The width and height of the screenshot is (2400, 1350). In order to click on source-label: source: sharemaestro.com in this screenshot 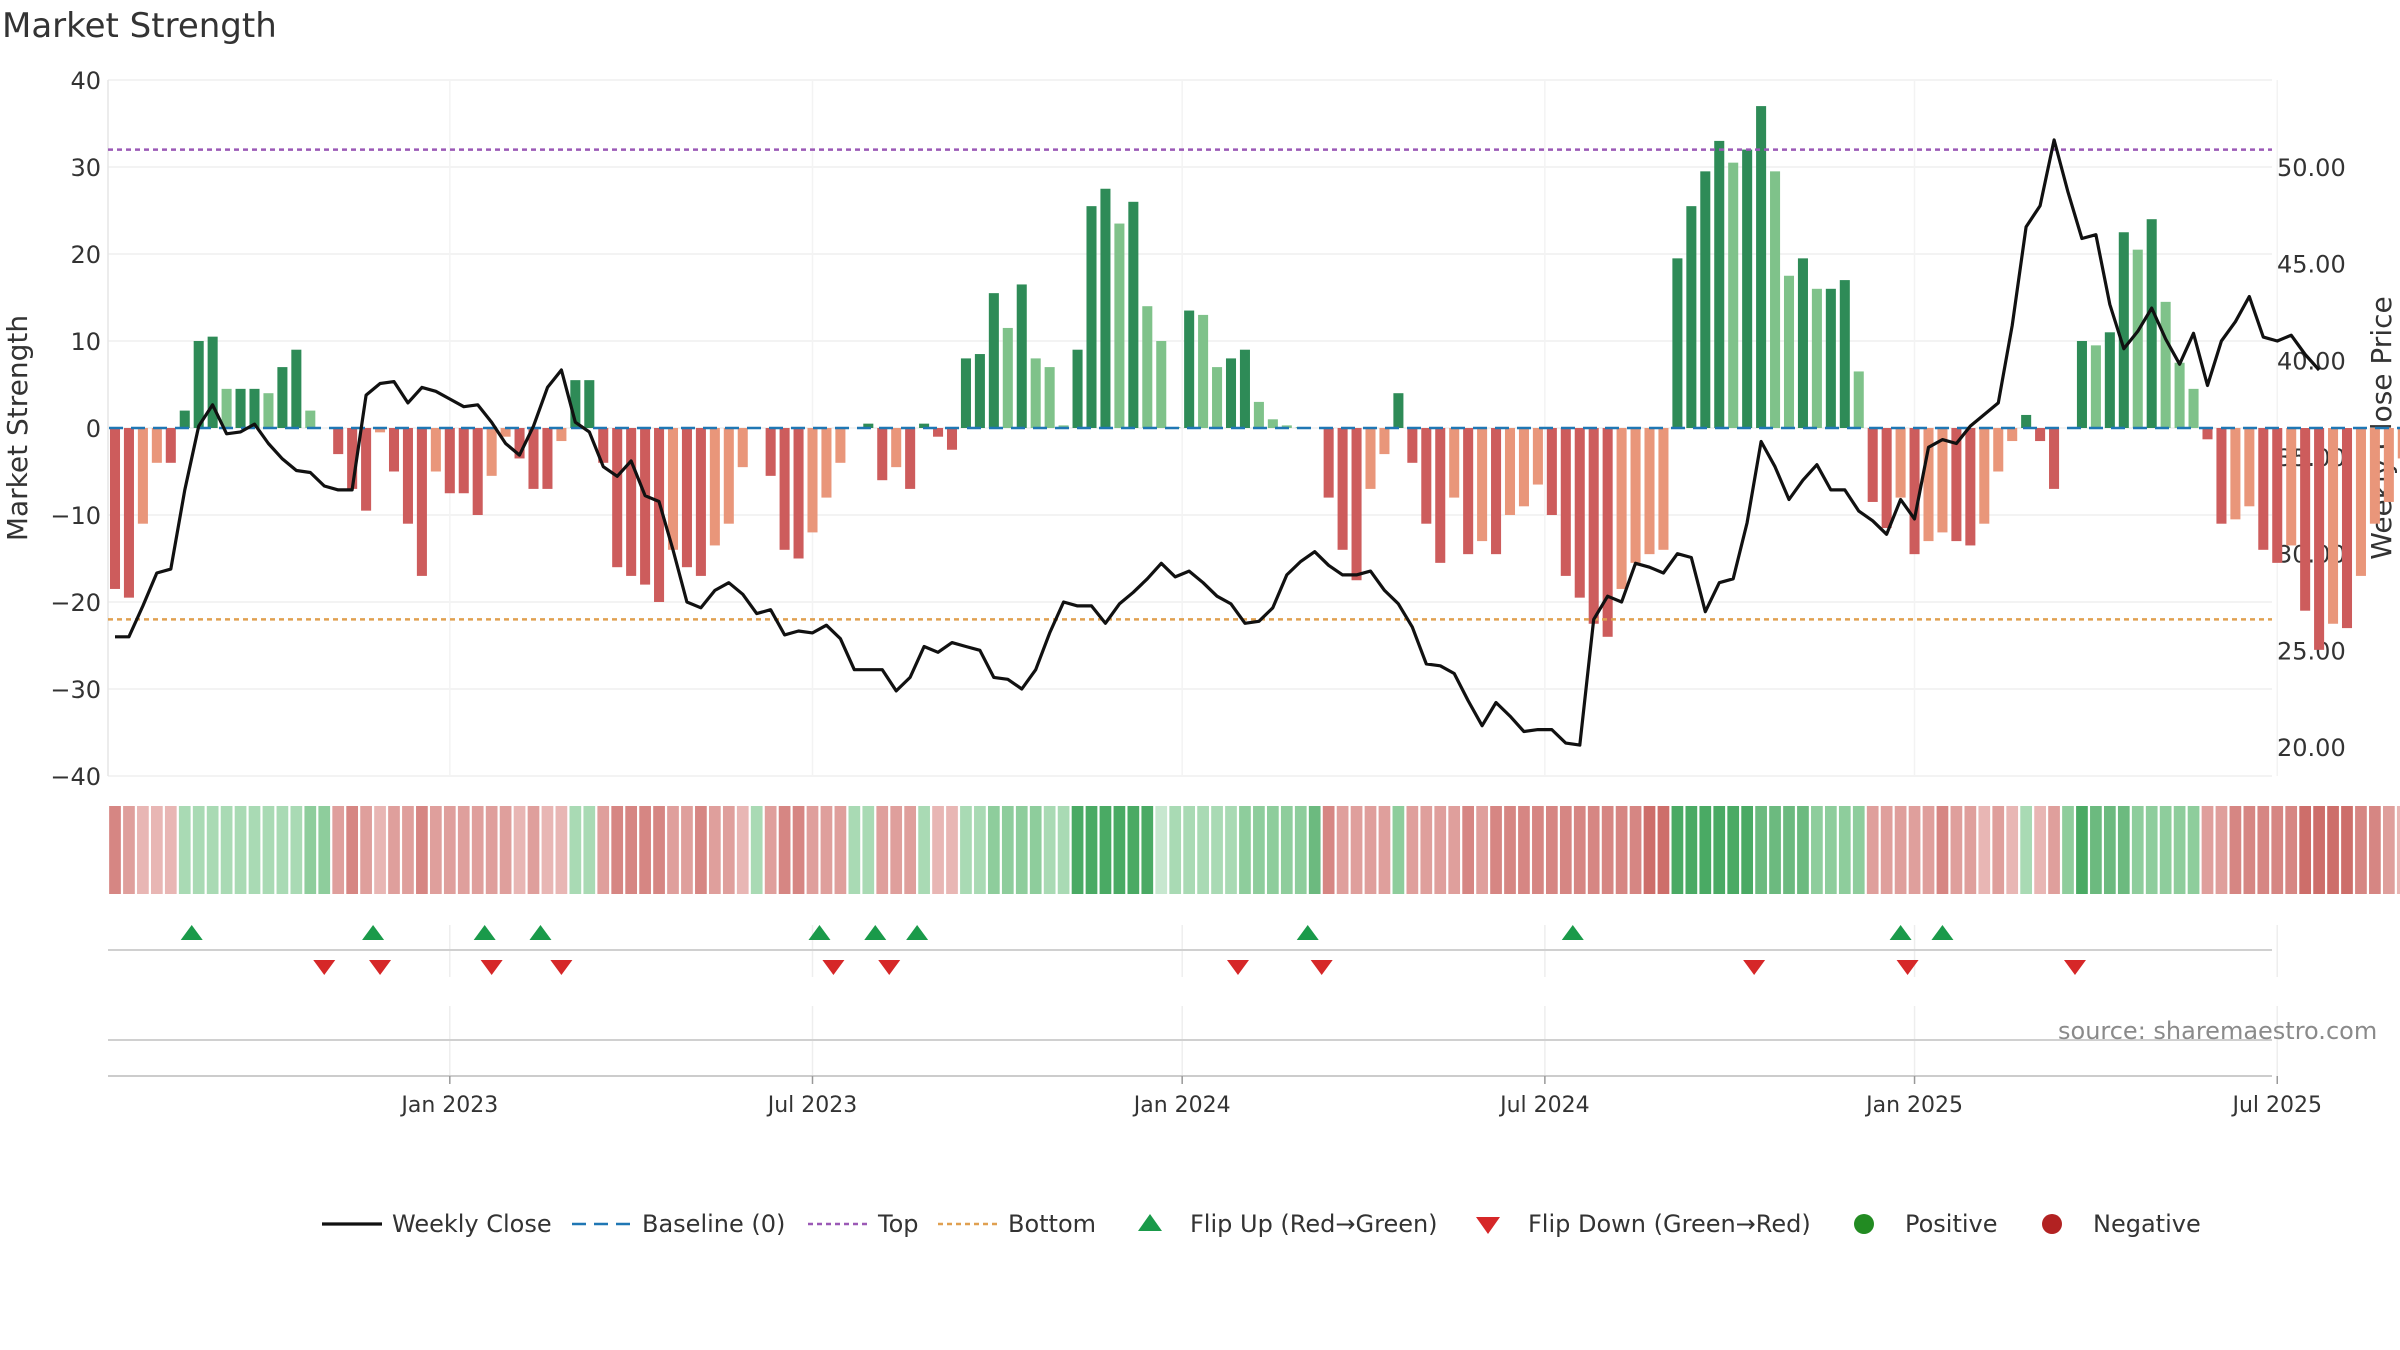, I will do `click(2218, 1031)`.